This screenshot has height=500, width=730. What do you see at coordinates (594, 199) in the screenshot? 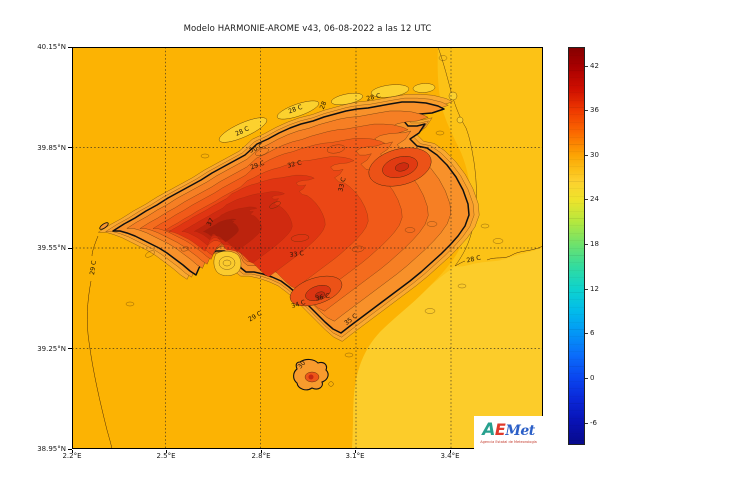
I see `colorbar-tick-label: 24` at bounding box center [594, 199].